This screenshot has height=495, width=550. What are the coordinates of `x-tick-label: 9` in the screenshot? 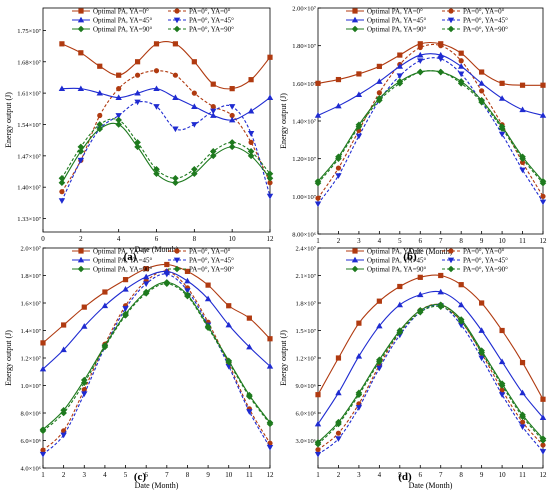 It's located at (482, 241).